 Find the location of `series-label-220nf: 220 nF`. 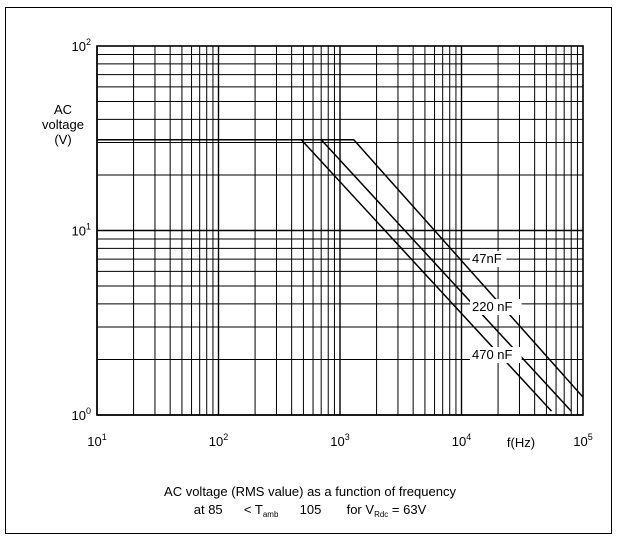

series-label-220nf: 220 nF is located at coordinates (492, 306).